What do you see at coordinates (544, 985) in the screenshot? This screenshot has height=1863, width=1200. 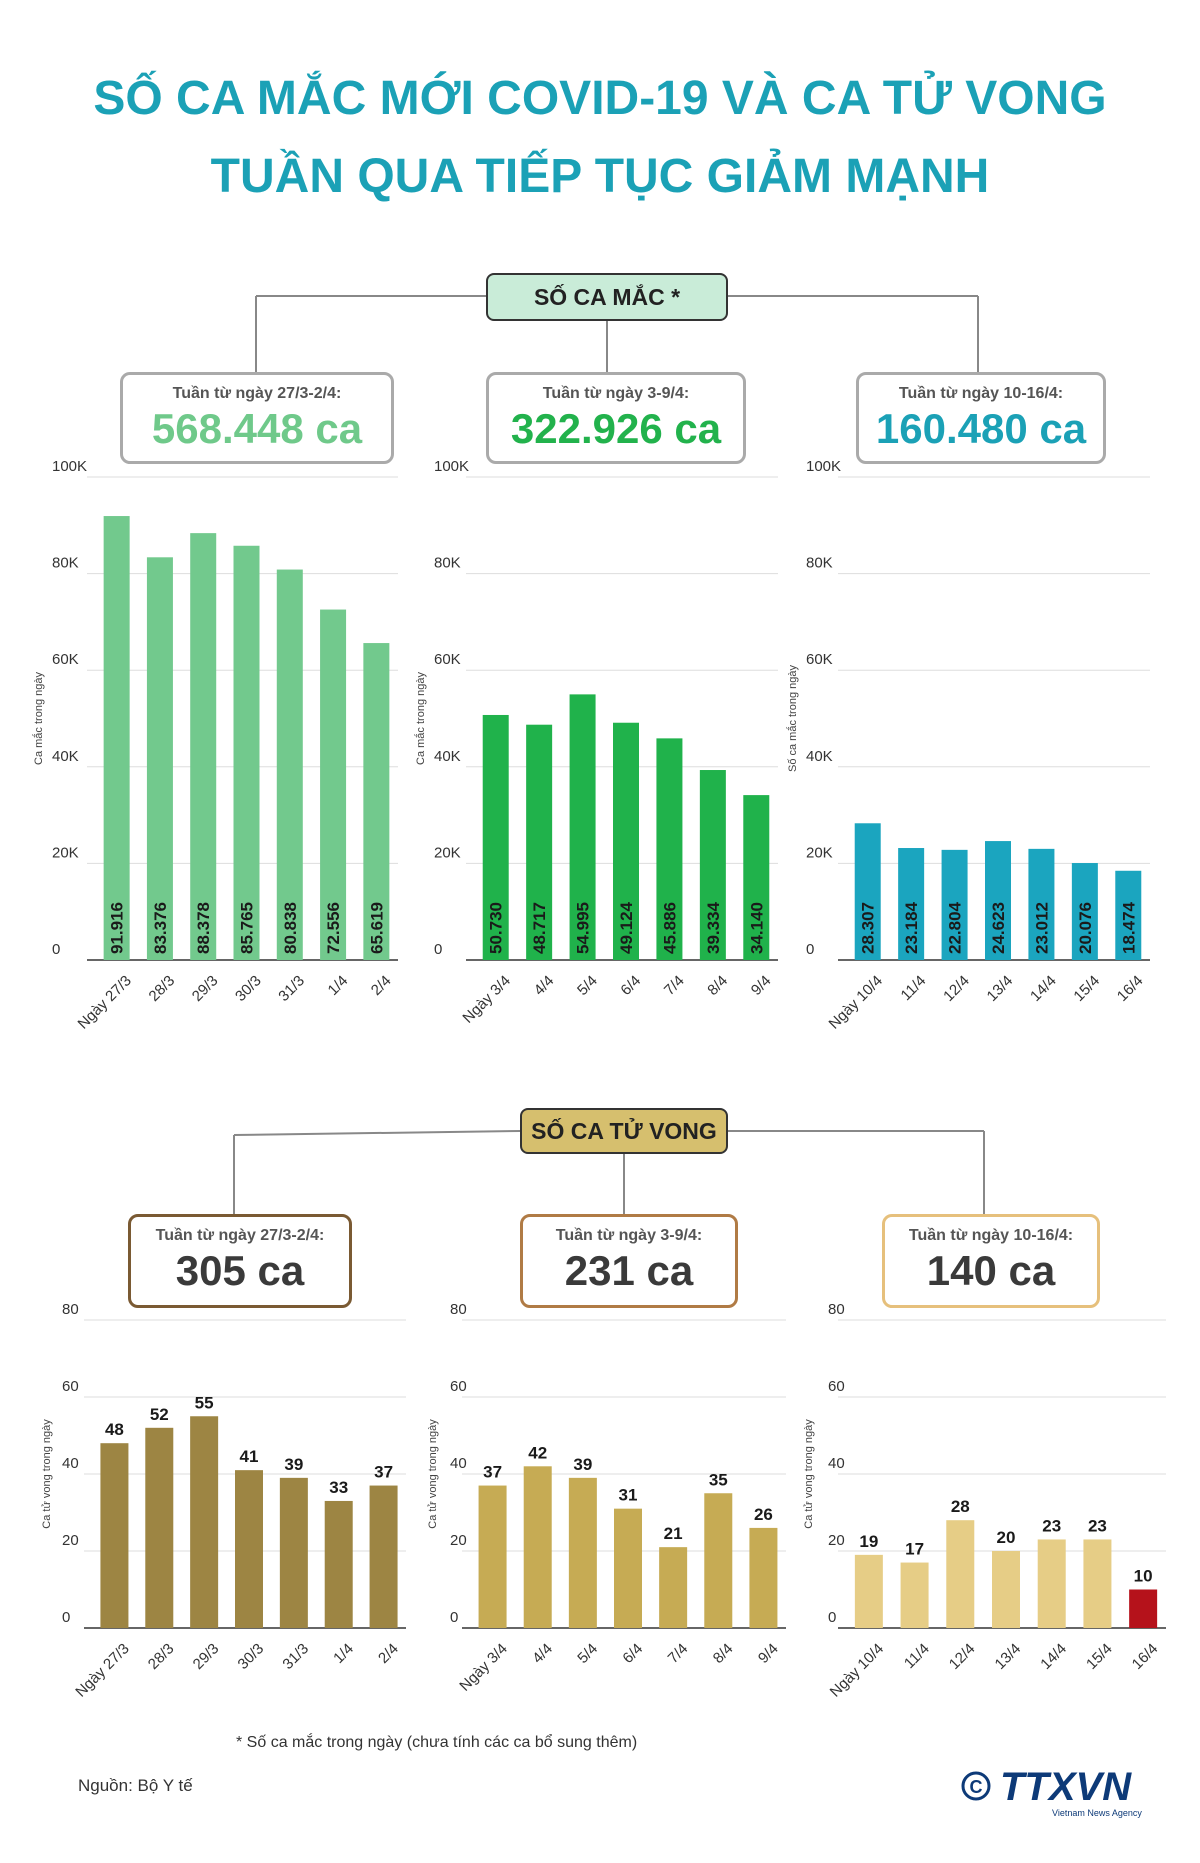 I see `chart-2-xtick-2: 4/4` at bounding box center [544, 985].